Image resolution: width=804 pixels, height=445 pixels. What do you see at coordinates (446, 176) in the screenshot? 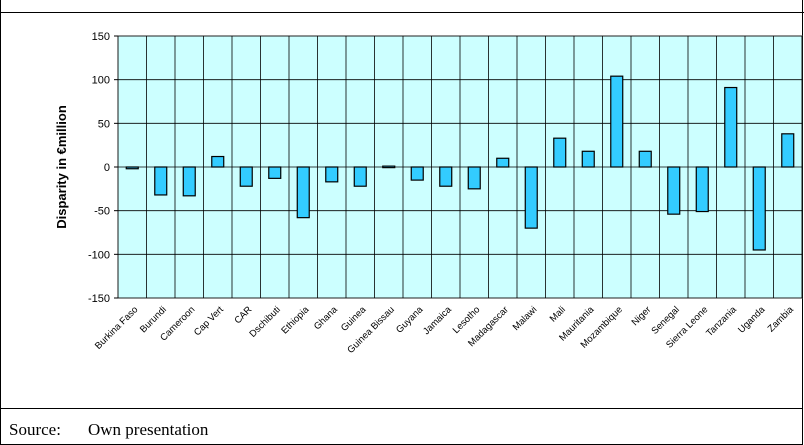
I see `bar-jamaica` at bounding box center [446, 176].